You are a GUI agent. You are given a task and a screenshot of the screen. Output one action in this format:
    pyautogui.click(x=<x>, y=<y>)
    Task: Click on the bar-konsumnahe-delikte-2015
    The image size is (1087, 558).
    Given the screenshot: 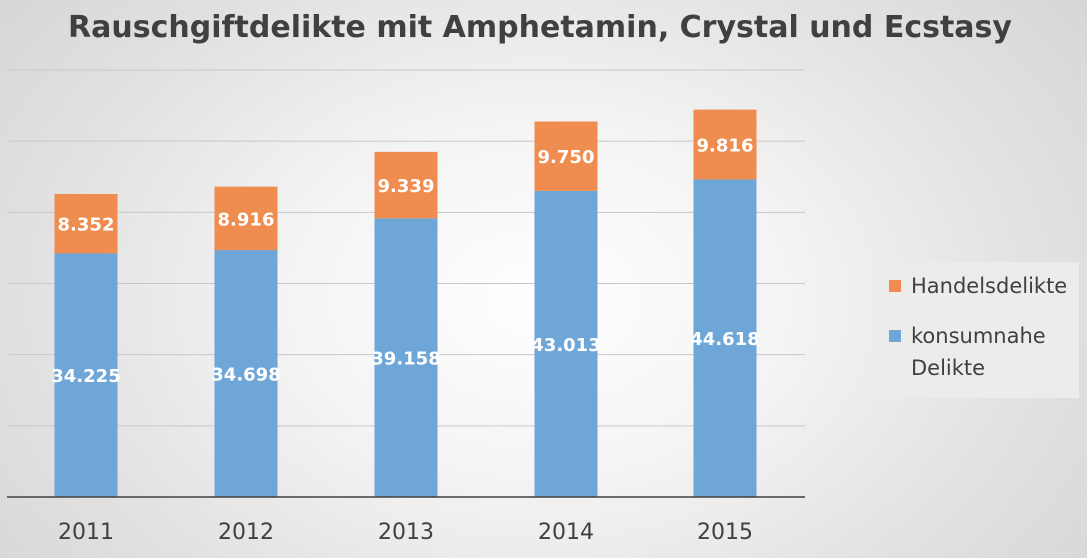 What is the action you would take?
    pyautogui.click(x=725, y=338)
    